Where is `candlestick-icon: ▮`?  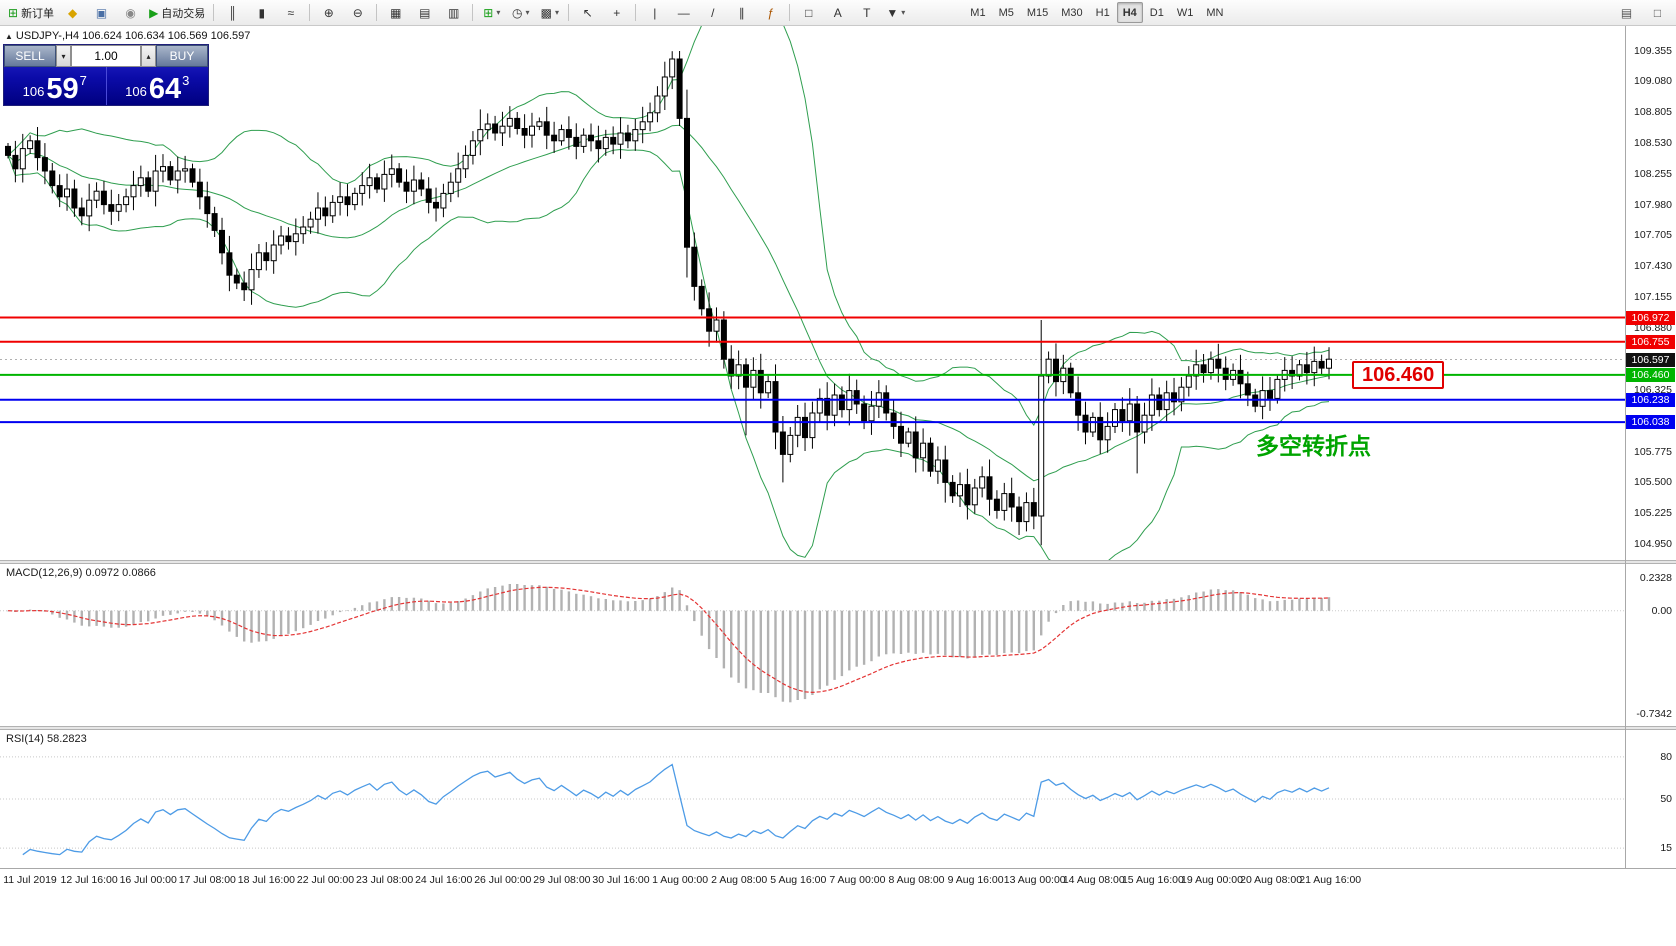 candlestick-icon: ▮ is located at coordinates (262, 12).